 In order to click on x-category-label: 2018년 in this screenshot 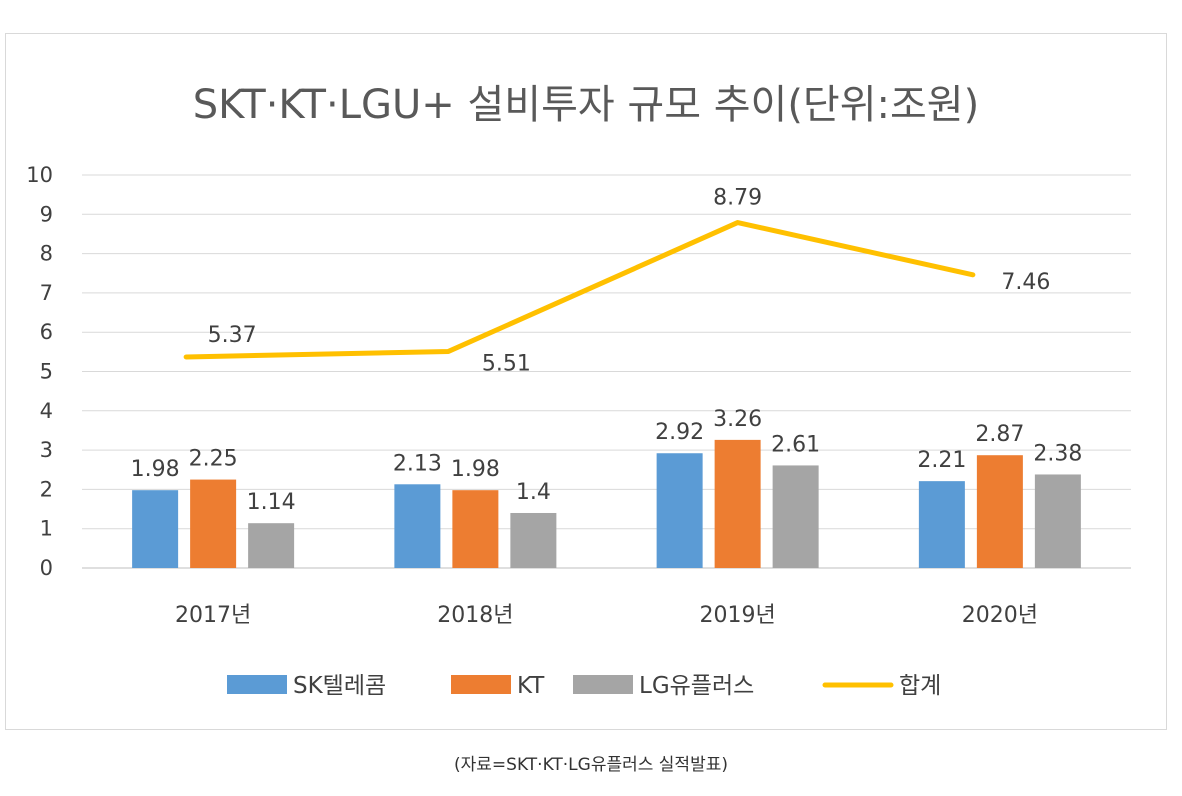, I will do `click(475, 615)`.